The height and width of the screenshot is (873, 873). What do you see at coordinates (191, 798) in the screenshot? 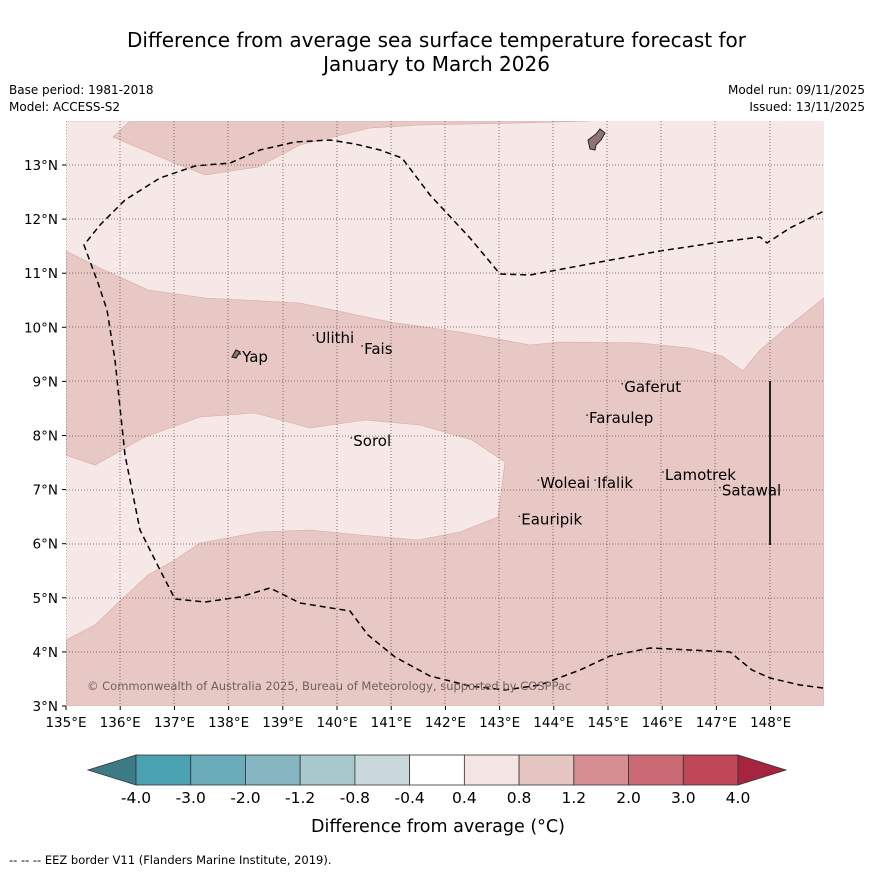
I see `colorbar-tick-label: -3.0` at bounding box center [191, 798].